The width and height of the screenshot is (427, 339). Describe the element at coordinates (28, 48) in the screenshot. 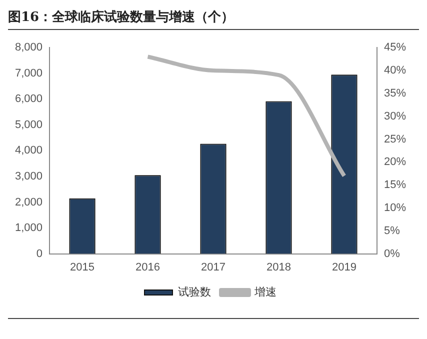

I see `y-tick-label: 8,000` at that location.